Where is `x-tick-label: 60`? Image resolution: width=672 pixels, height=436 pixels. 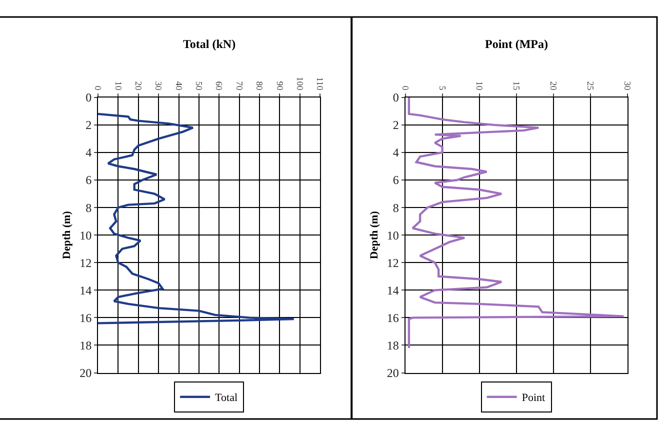 x-tick-label: 60 is located at coordinates (219, 86).